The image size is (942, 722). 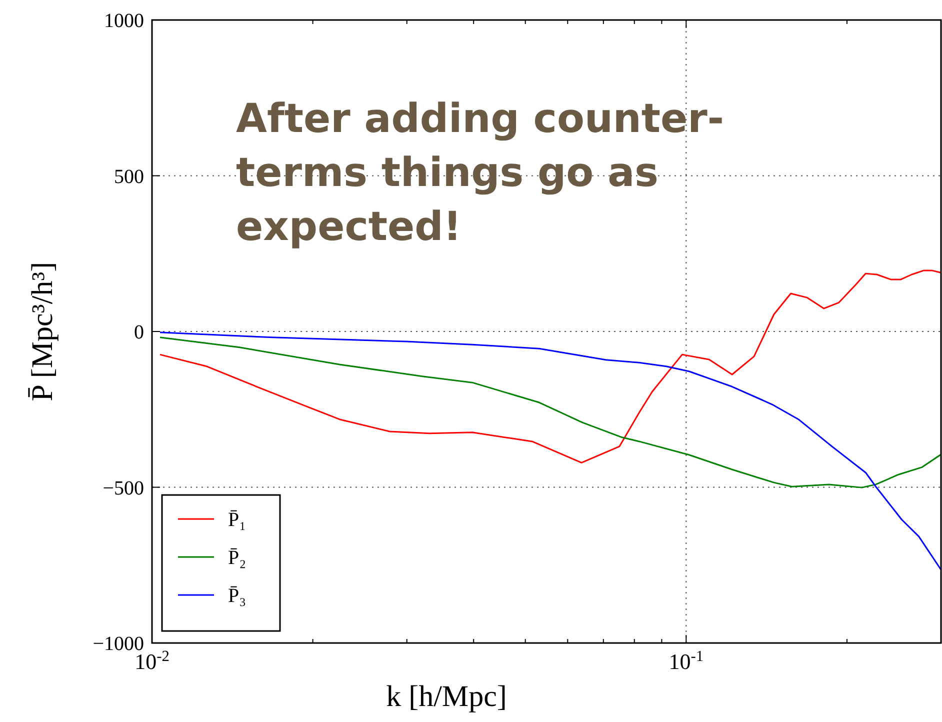 I want to click on legend-label: P̄₁, so click(x=237, y=520).